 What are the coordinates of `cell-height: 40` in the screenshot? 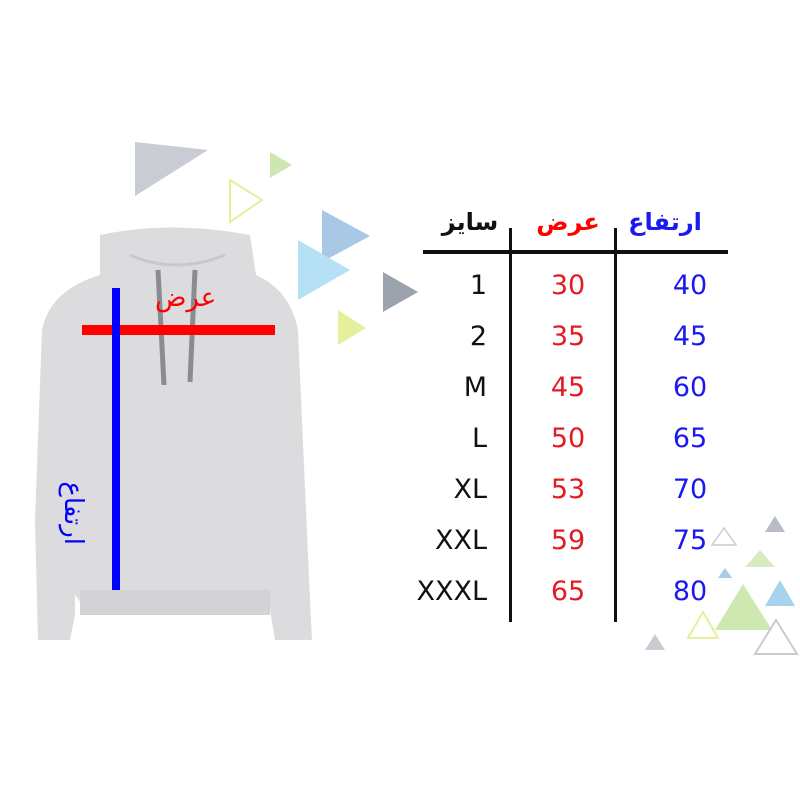 It's located at (690, 285).